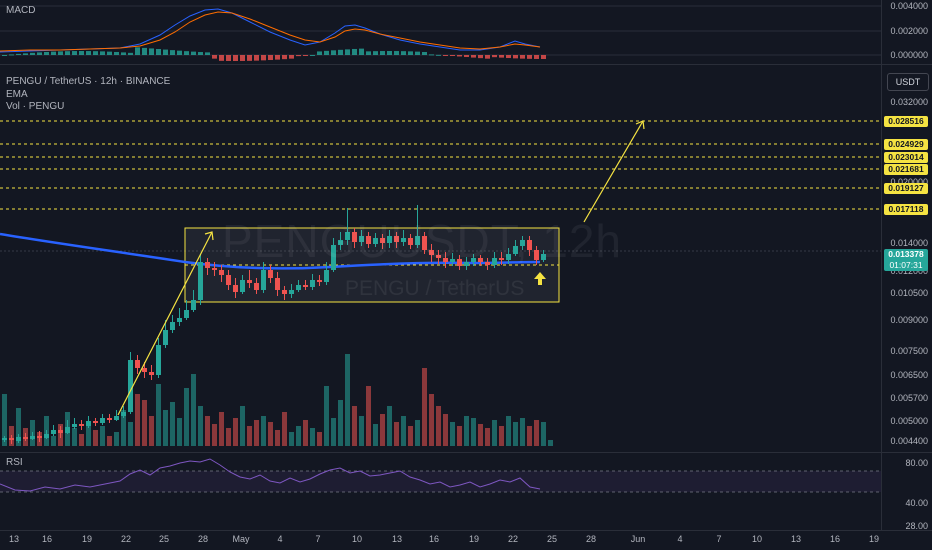  What do you see at coordinates (908, 82) in the screenshot?
I see `currency-button: USDT` at bounding box center [908, 82].